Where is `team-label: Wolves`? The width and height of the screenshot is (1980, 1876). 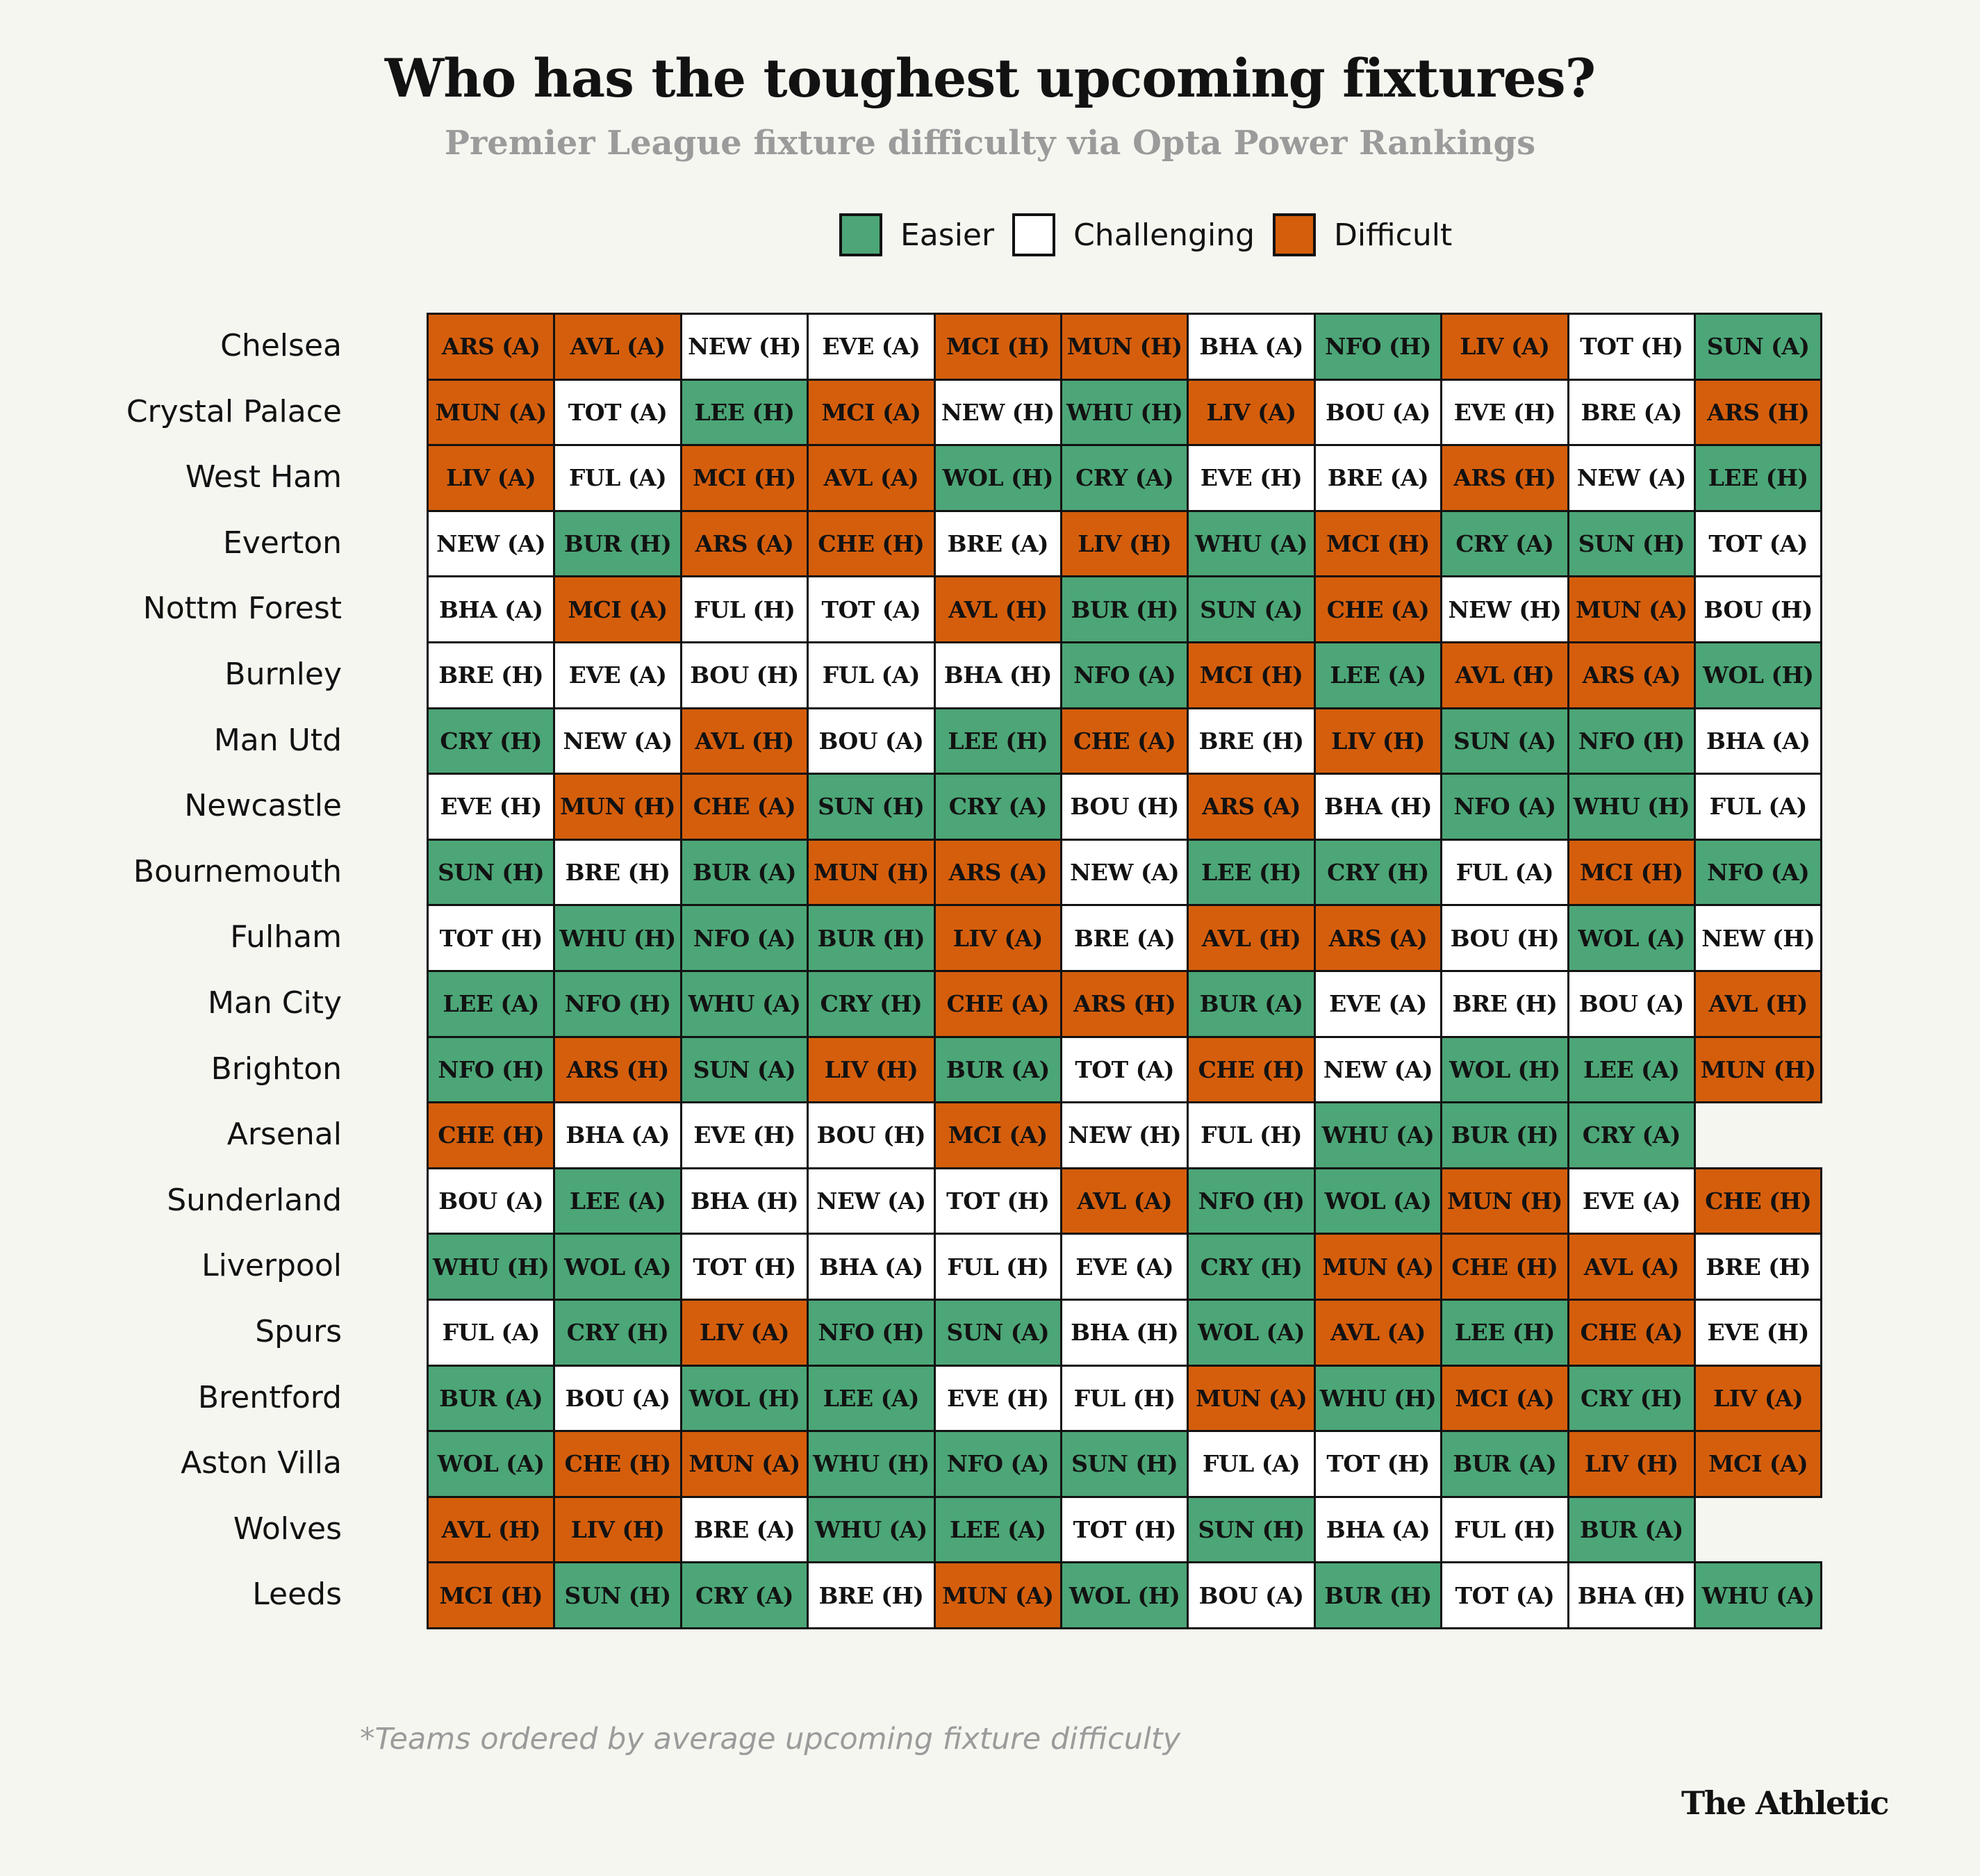 team-label: Wolves is located at coordinates (287, 1529).